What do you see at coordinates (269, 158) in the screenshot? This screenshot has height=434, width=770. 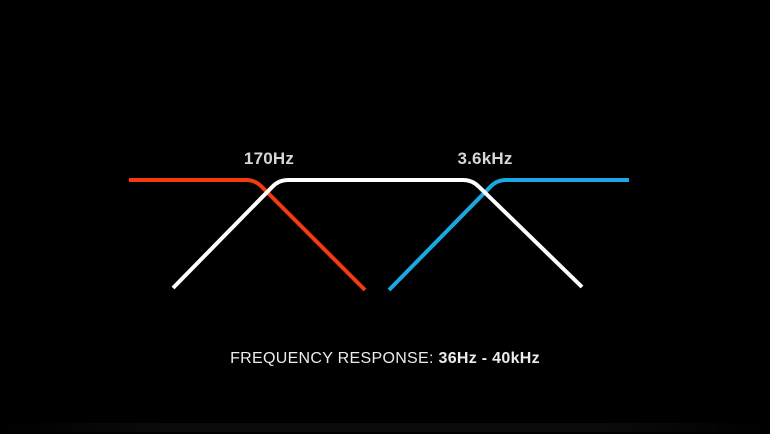 I see `crossover-label-170hz: 170Hz` at bounding box center [269, 158].